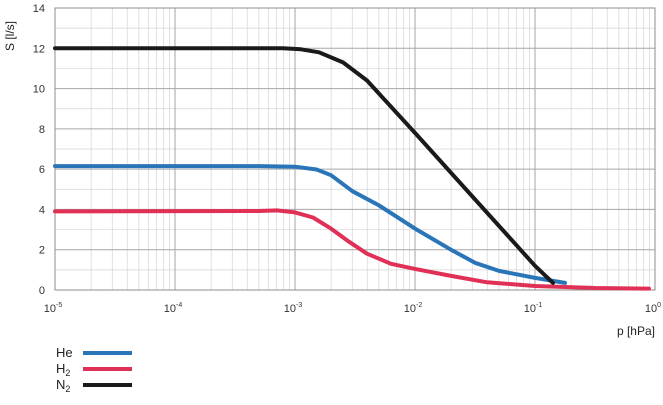 The height and width of the screenshot is (405, 663). What do you see at coordinates (173, 308) in the screenshot?
I see `x-tick-label: 10⁻⁴` at bounding box center [173, 308].